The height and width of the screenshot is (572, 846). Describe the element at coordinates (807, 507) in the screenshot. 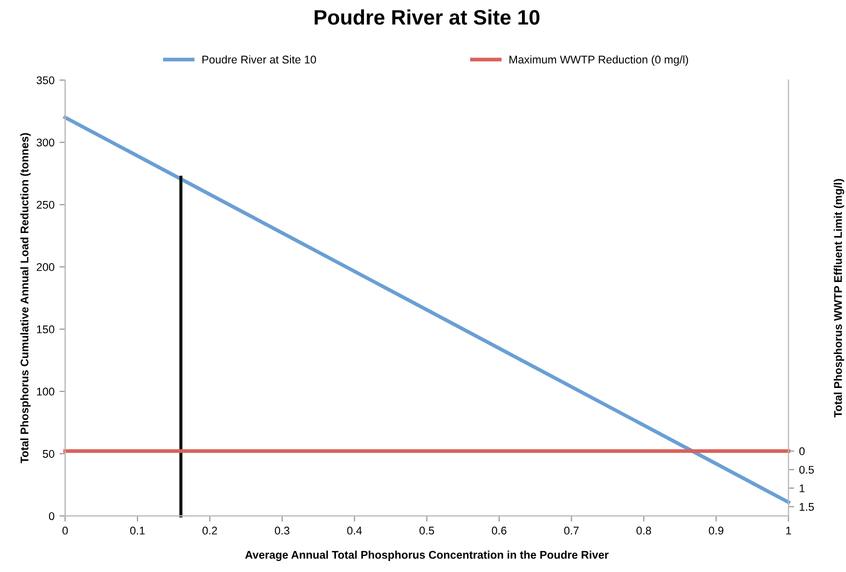

I see `y2-tick-label: 1.5` at that location.